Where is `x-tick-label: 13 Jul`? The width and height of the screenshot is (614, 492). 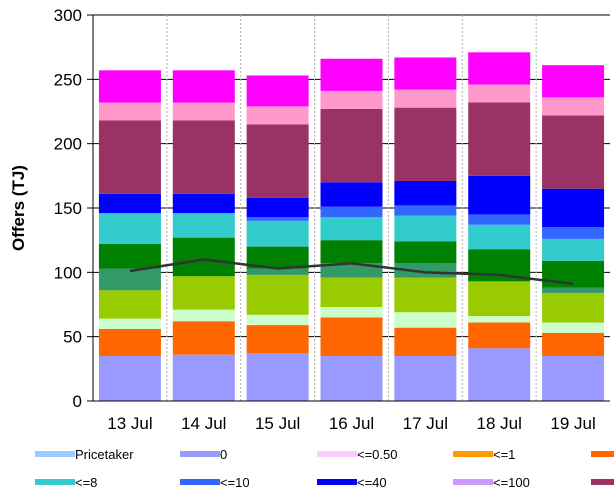 x-tick-label: 13 Jul is located at coordinates (129, 423).